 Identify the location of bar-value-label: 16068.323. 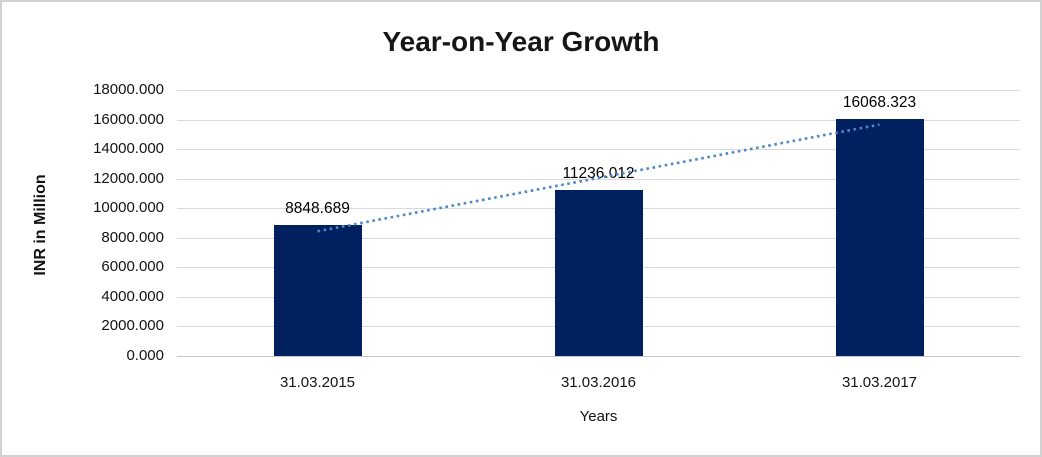
(879, 102).